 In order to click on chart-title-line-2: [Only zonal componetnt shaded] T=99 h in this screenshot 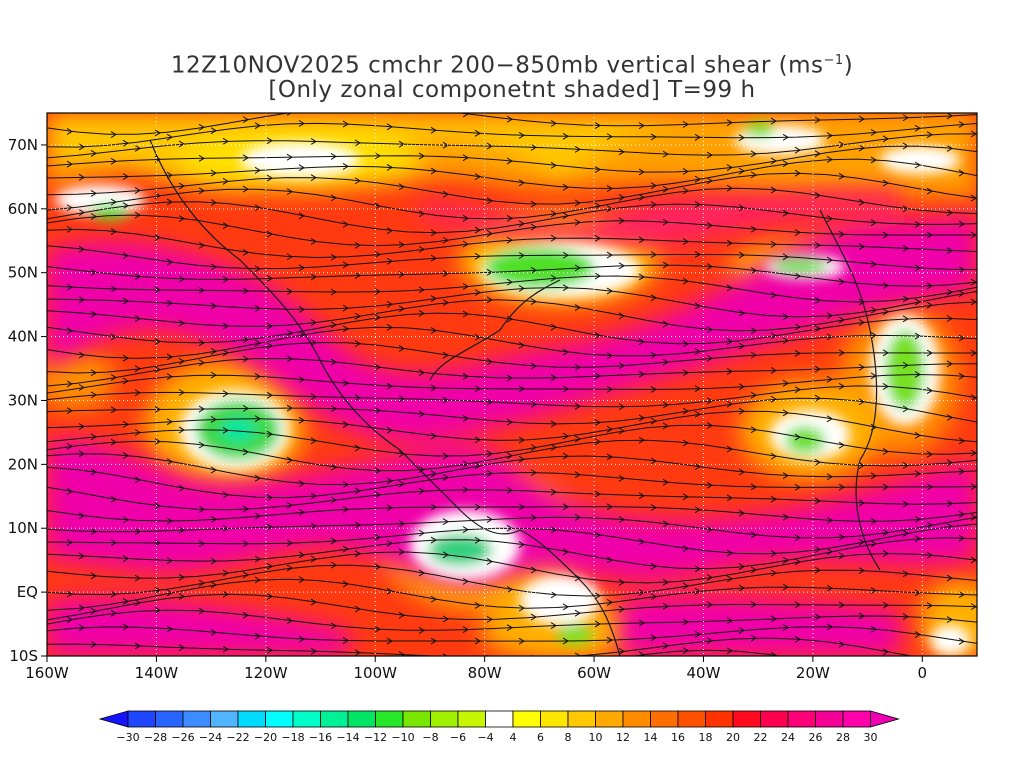, I will do `click(512, 90)`.